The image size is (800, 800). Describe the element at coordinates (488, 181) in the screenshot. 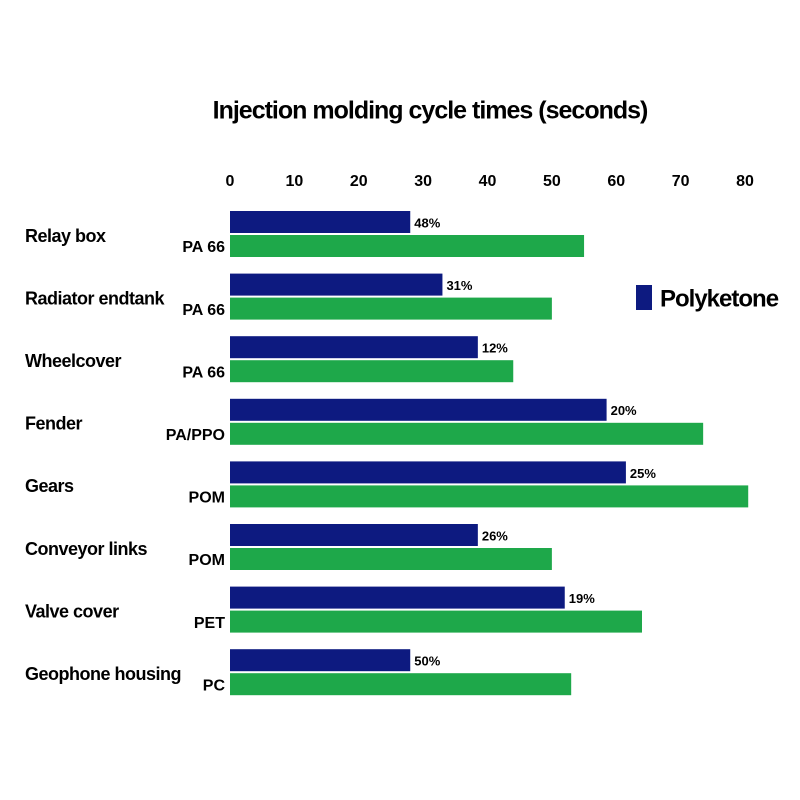

I see `x-tick-label: 40` at that location.